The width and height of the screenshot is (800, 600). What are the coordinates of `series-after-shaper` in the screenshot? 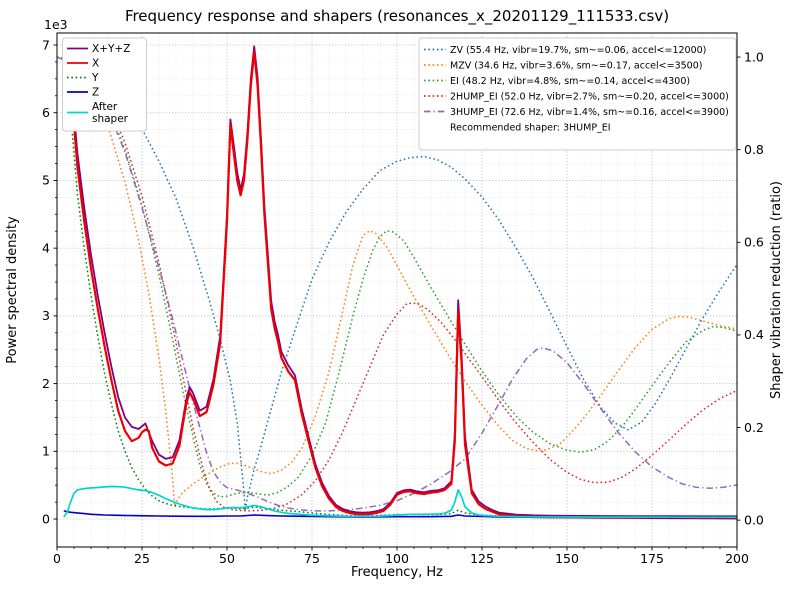 It's located at (400, 502).